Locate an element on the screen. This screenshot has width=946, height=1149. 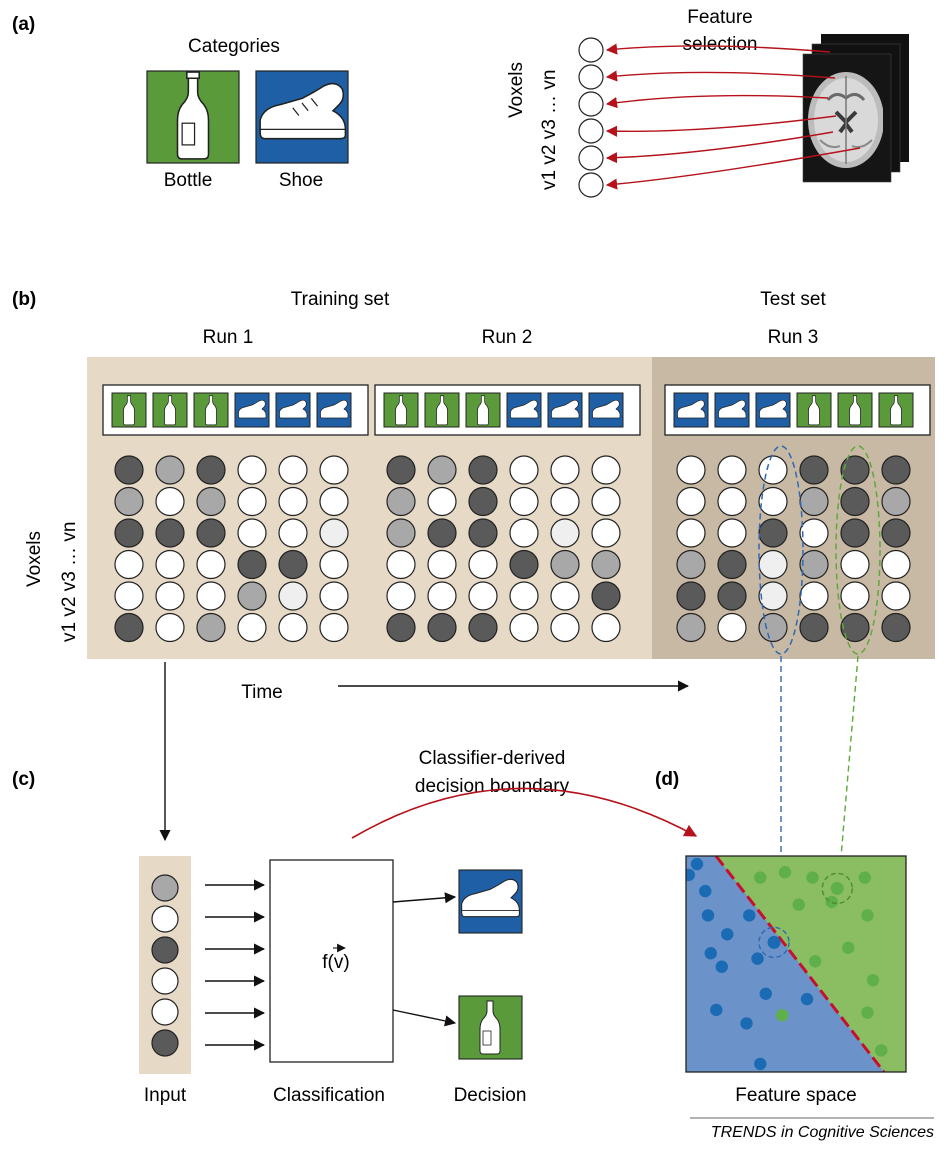
boundary-caption-line1: Classifier-derived is located at coordinates (492, 758).